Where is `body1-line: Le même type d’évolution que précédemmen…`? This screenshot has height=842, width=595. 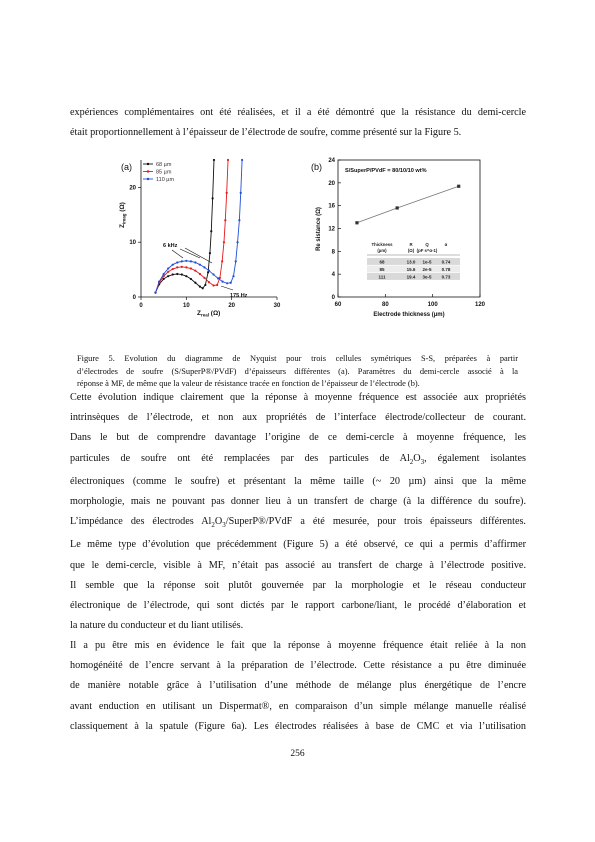
body1-line: Le même type d’évolution que précédemmen… is located at coordinates (298, 545).